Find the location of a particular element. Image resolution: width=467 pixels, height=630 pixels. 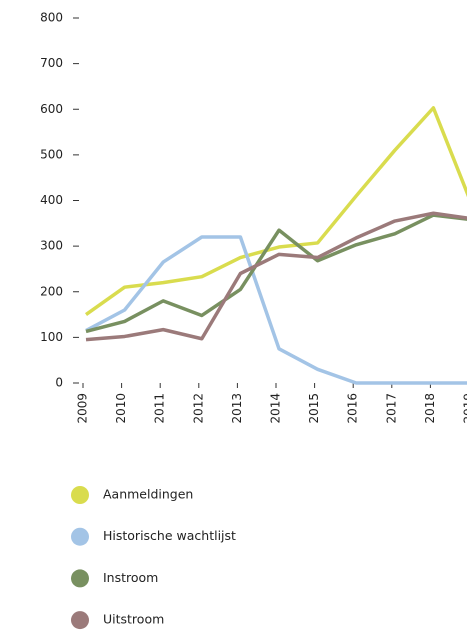

x-tick-label: 2016 is located at coordinates (353, 408).